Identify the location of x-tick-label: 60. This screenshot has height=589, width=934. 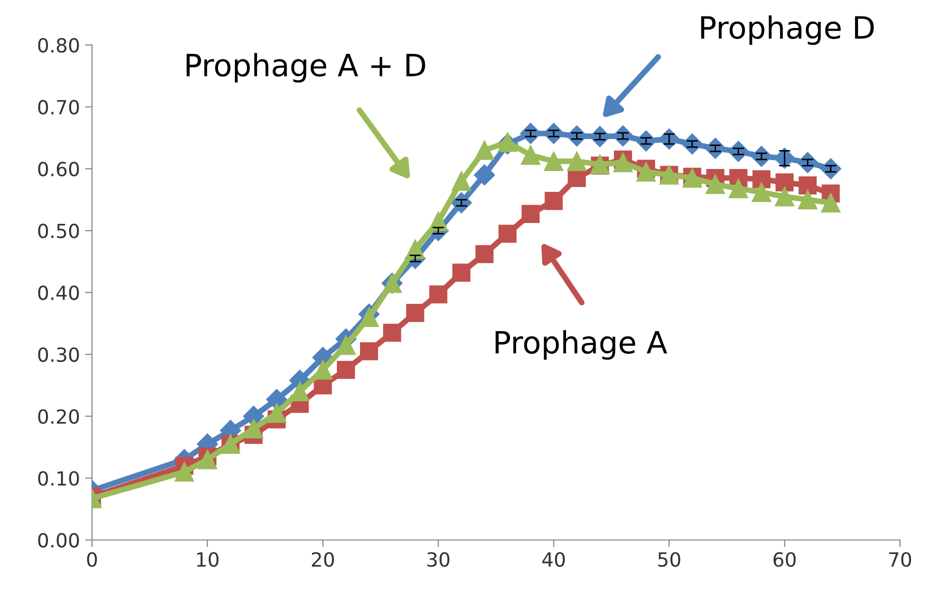
(785, 559).